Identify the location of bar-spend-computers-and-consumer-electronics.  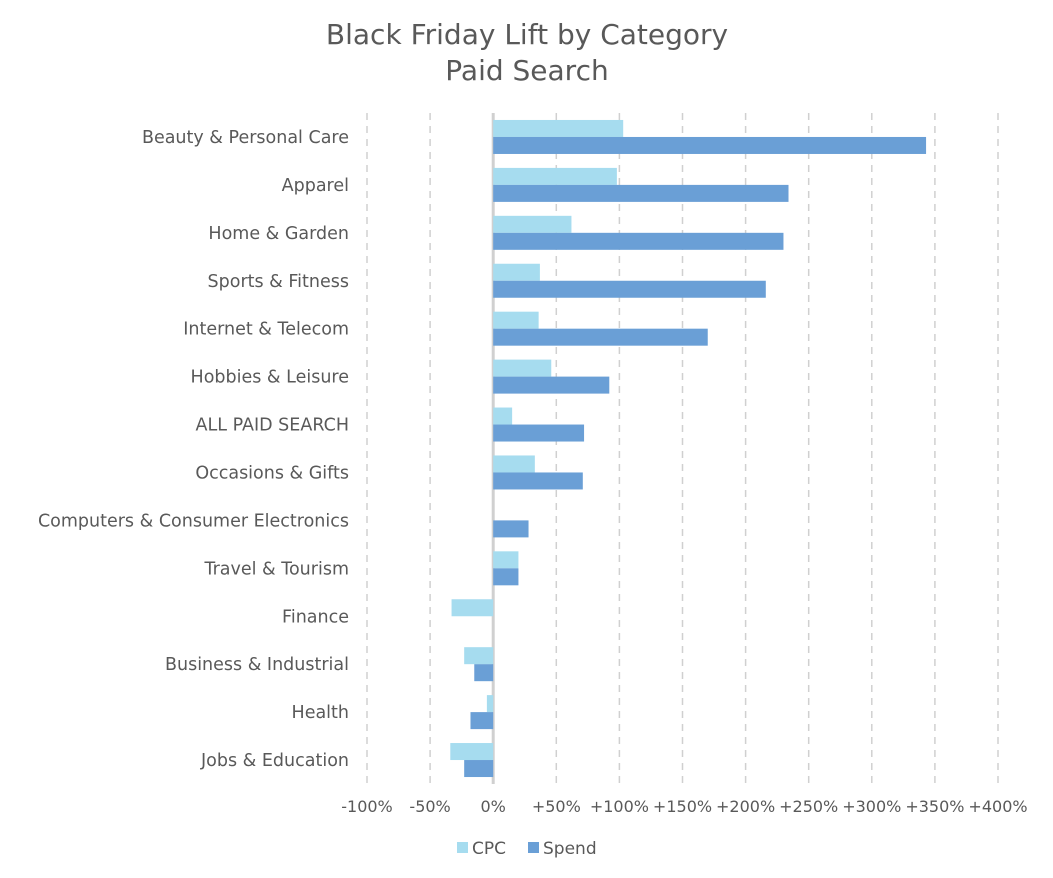
(511, 529).